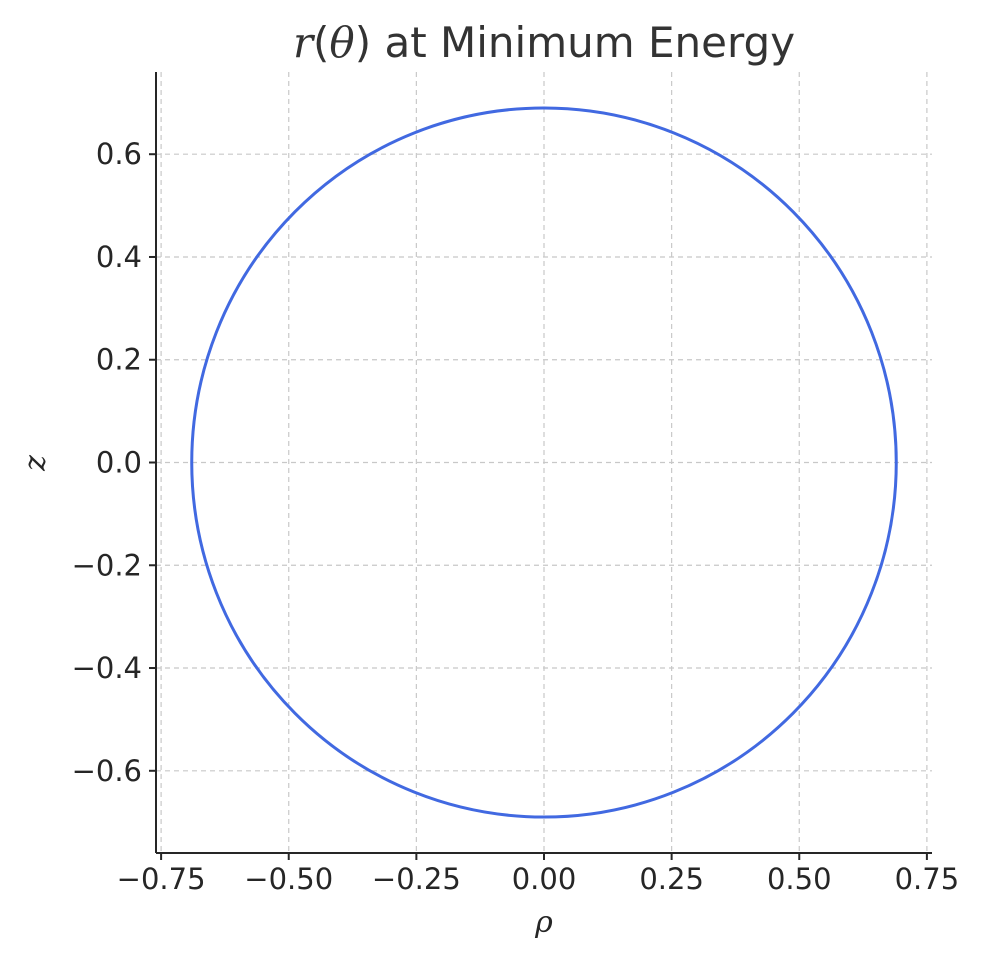  What do you see at coordinates (363, 42) in the screenshot?
I see `title-close-paren: )` at bounding box center [363, 42].